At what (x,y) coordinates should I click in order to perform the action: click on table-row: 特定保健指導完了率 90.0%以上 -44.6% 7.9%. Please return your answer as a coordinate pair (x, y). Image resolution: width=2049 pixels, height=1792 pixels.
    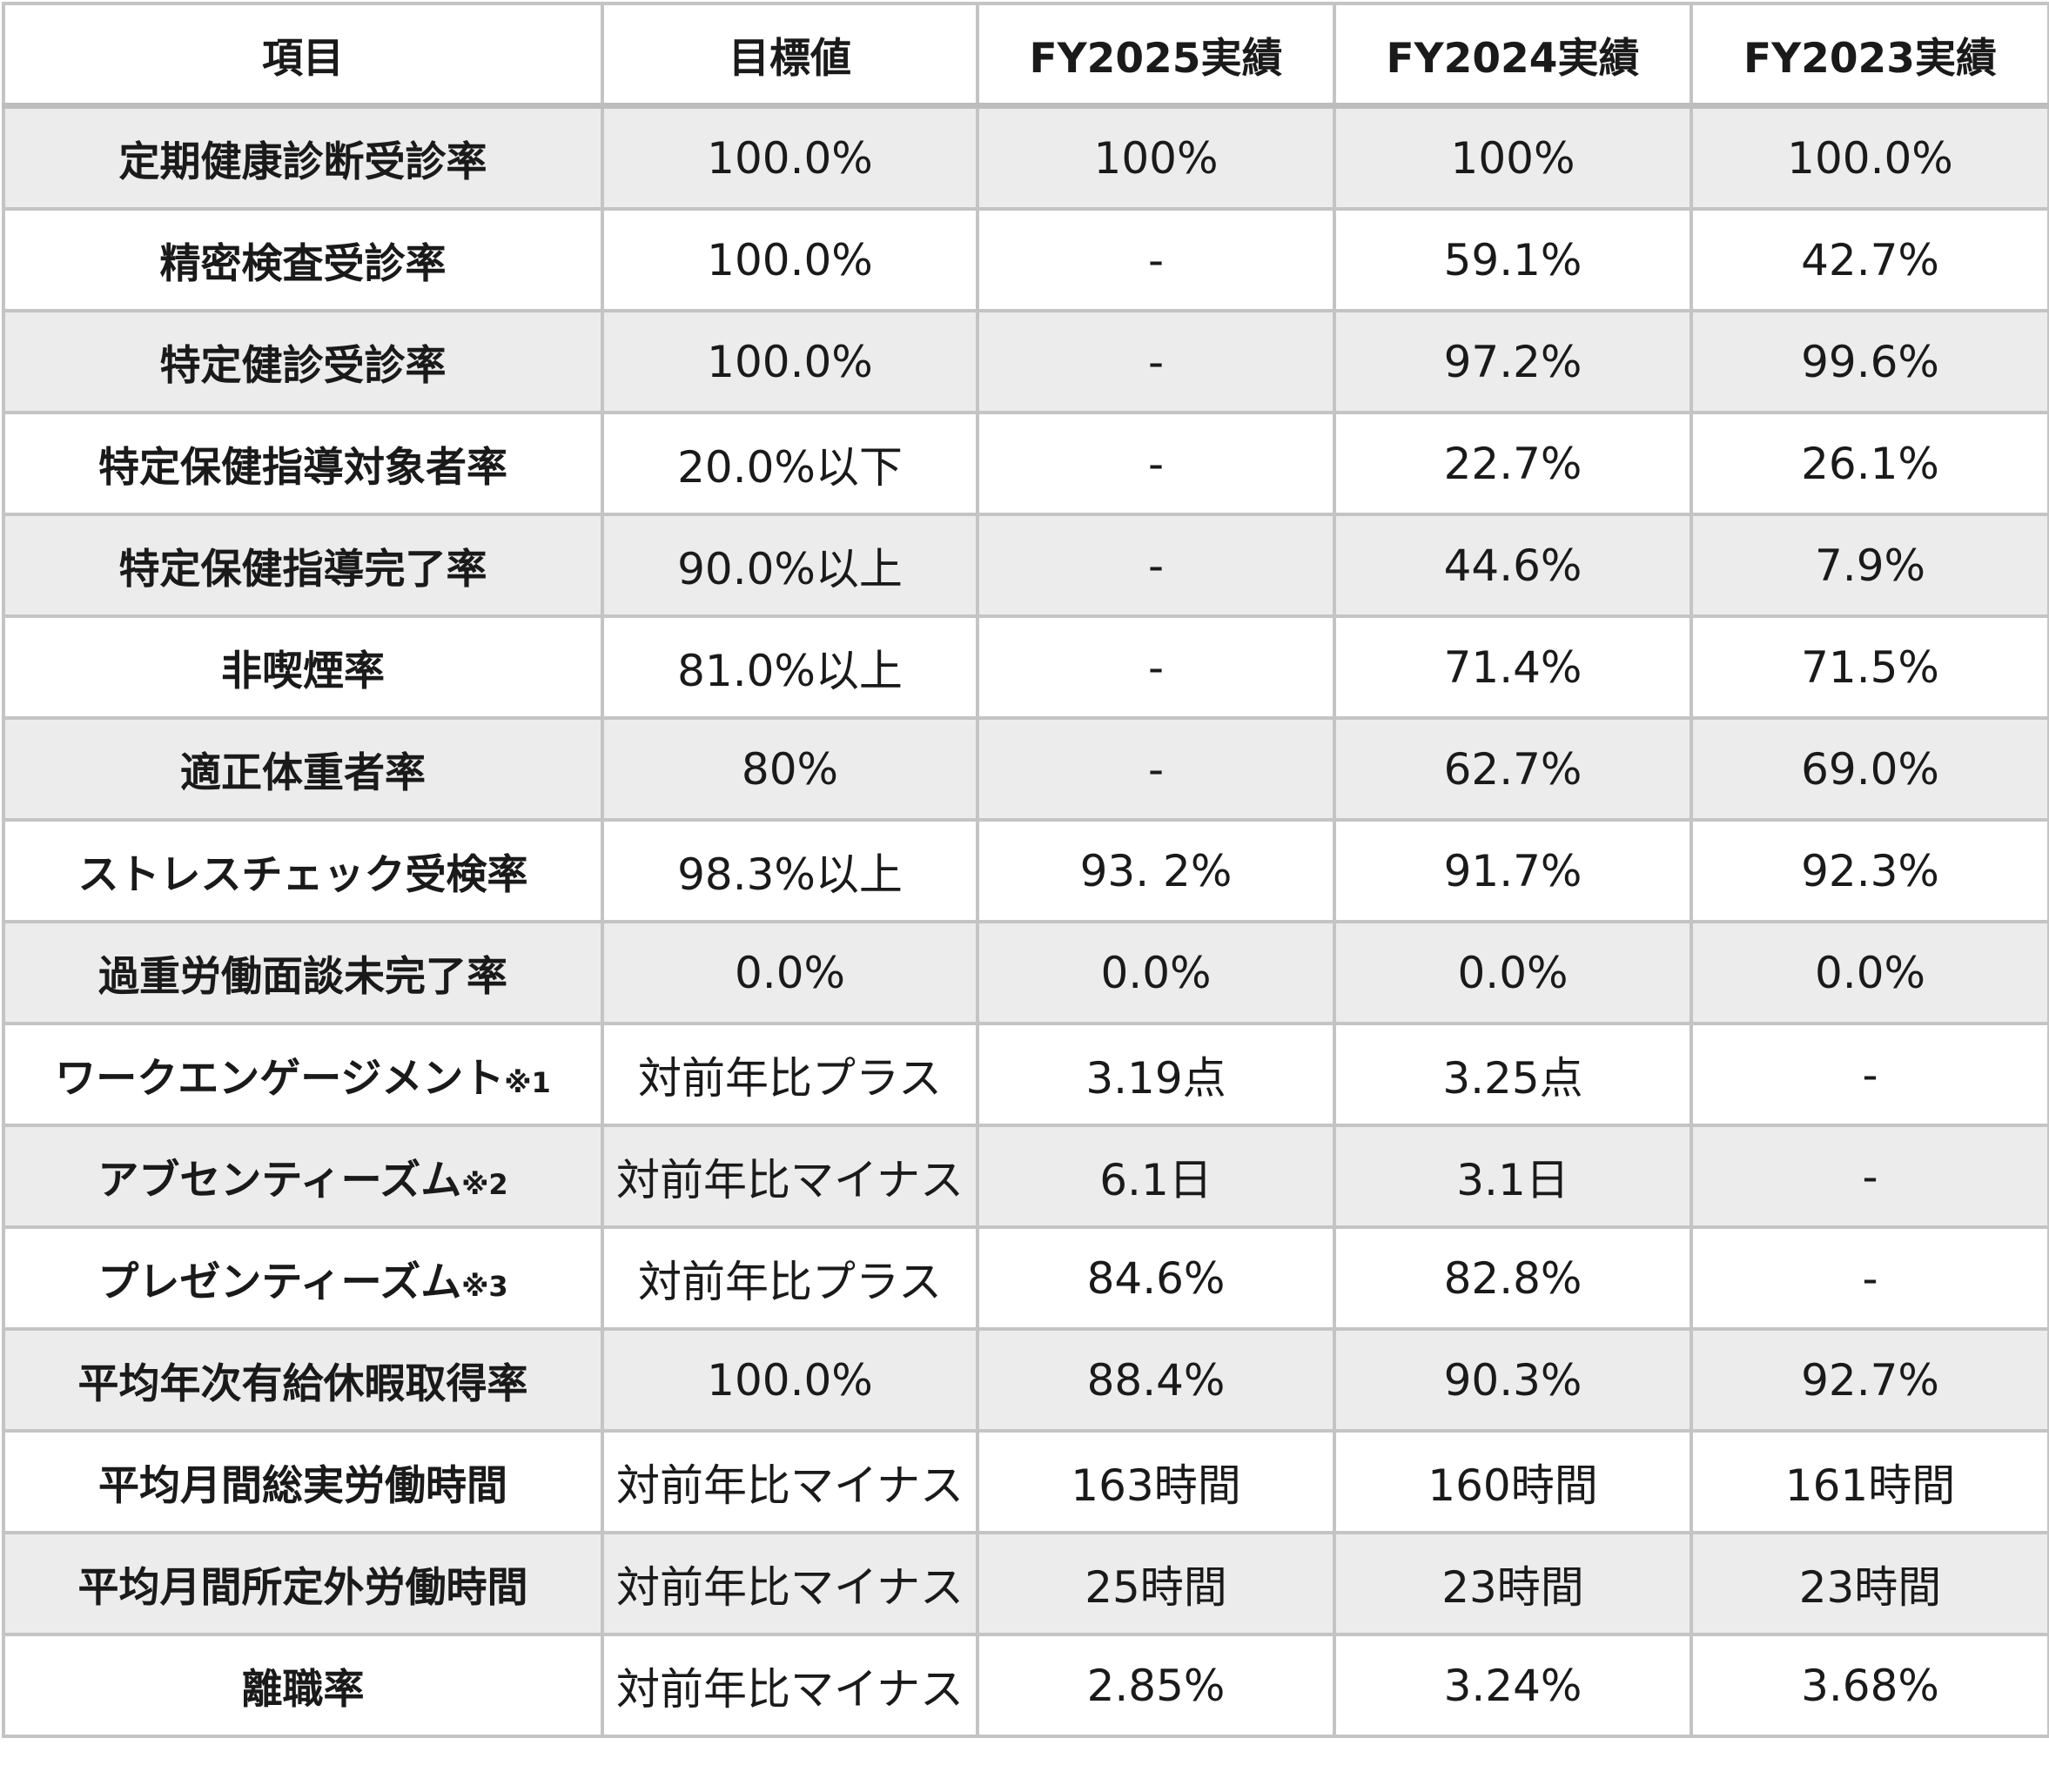
    Looking at the image, I should click on (1025, 566).